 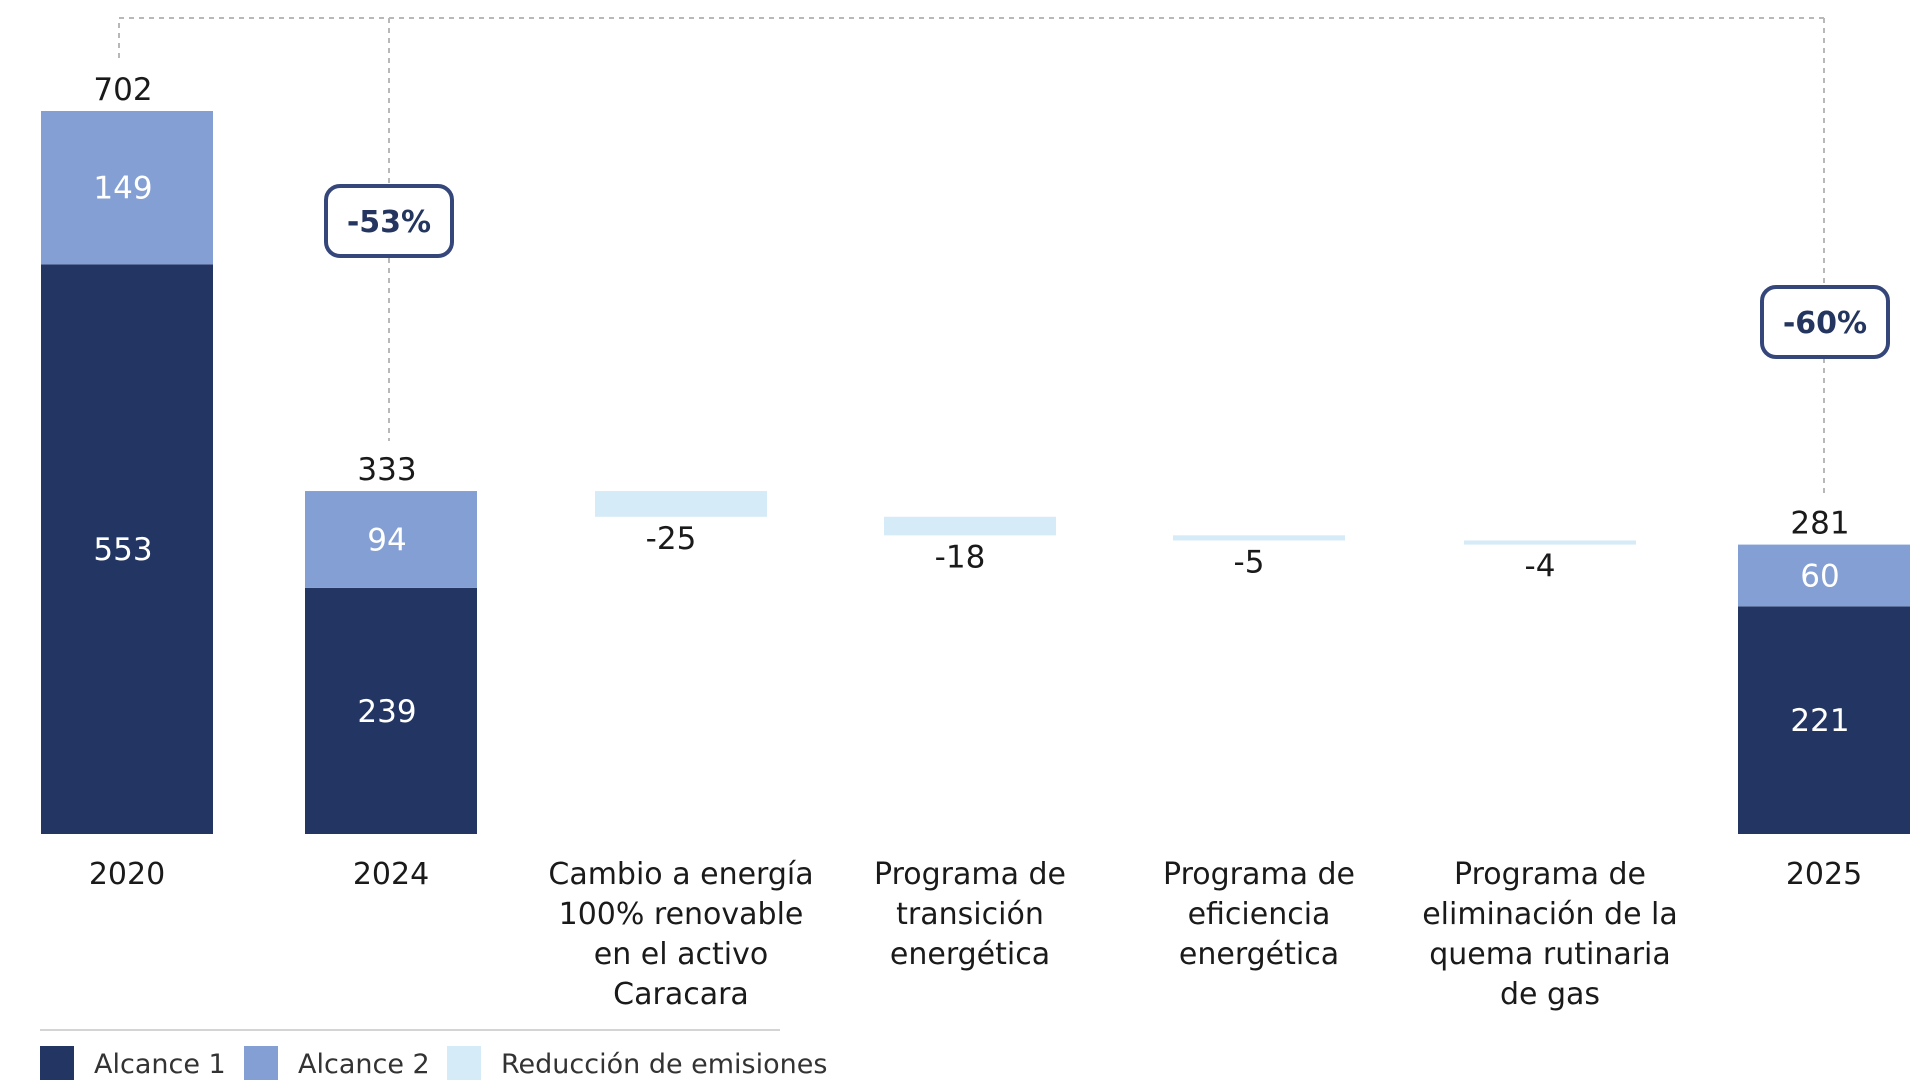 I want to click on total-label-0: 702, so click(x=122, y=90).